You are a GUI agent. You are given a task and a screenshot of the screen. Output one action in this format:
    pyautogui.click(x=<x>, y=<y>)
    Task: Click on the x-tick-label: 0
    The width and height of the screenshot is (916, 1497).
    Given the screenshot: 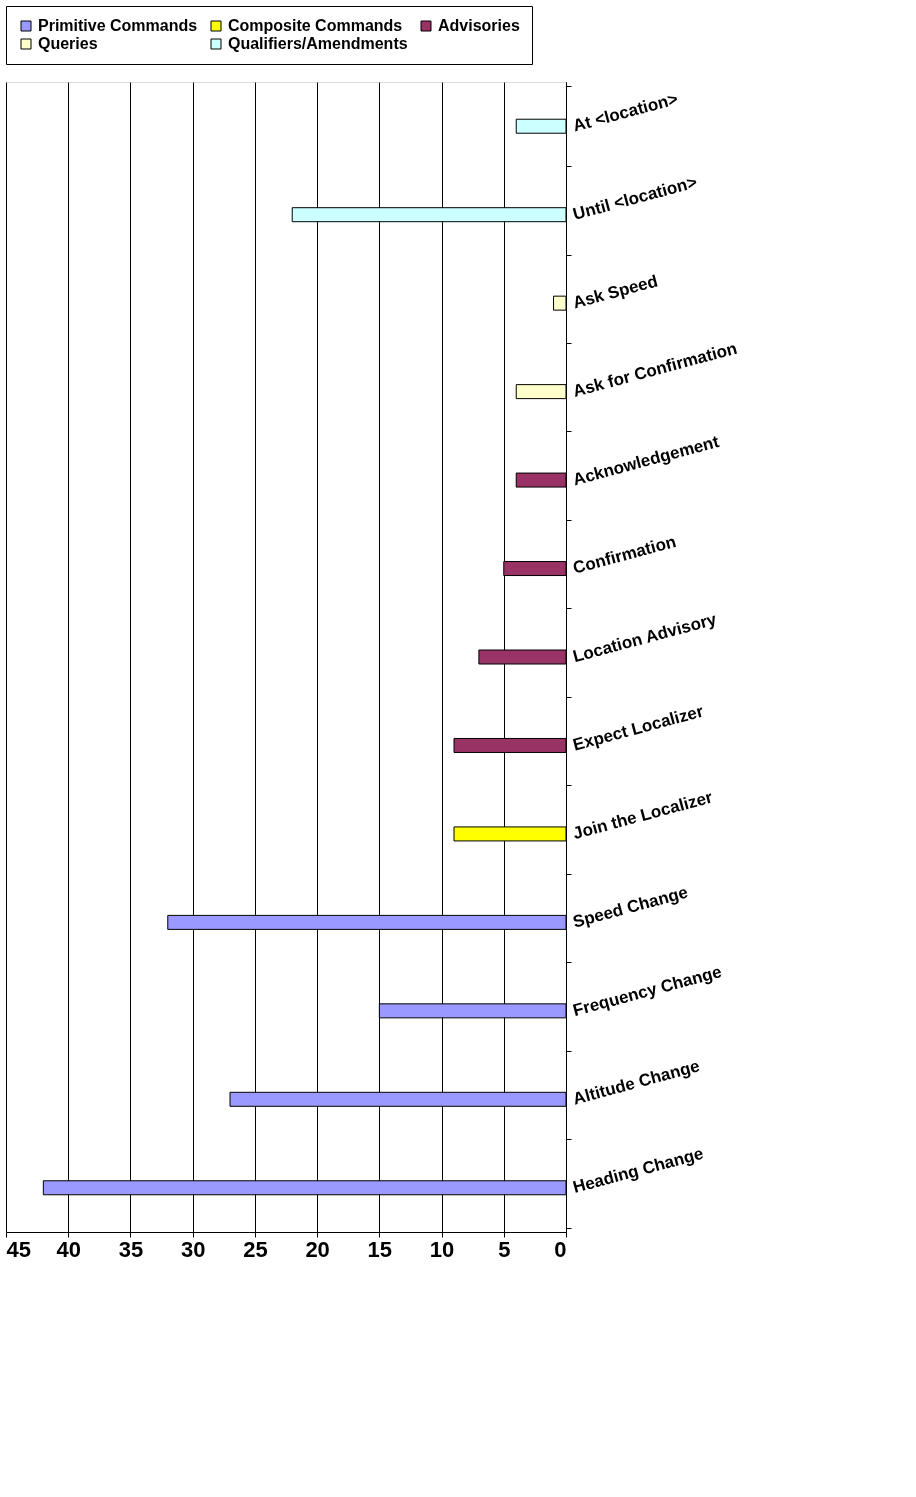 What is the action you would take?
    pyautogui.click(x=560, y=1249)
    